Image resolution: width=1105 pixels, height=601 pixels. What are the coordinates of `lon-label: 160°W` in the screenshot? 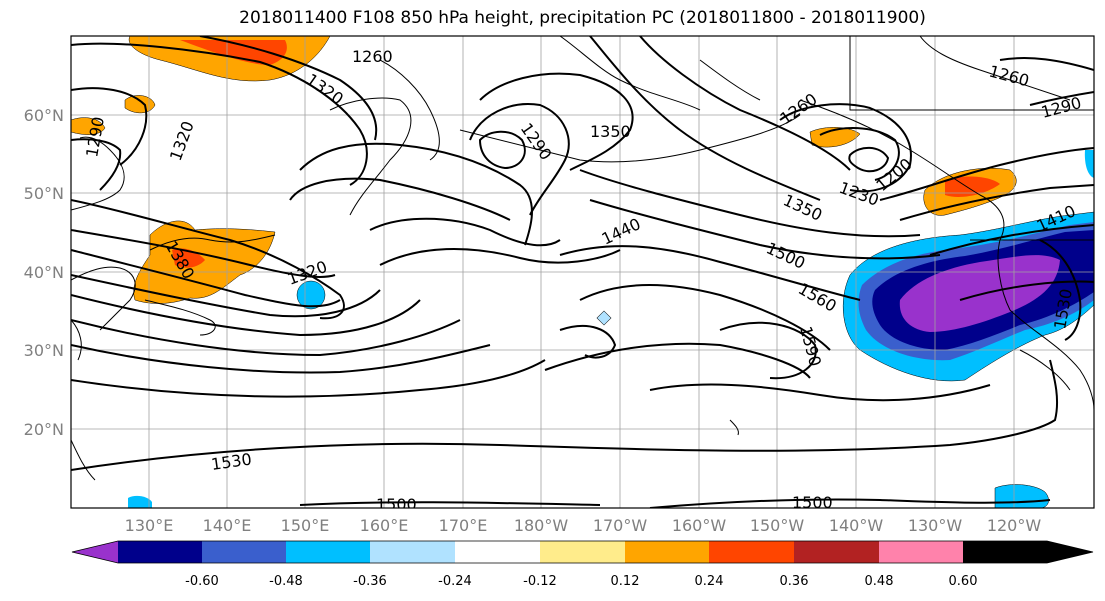 It's located at (699, 525).